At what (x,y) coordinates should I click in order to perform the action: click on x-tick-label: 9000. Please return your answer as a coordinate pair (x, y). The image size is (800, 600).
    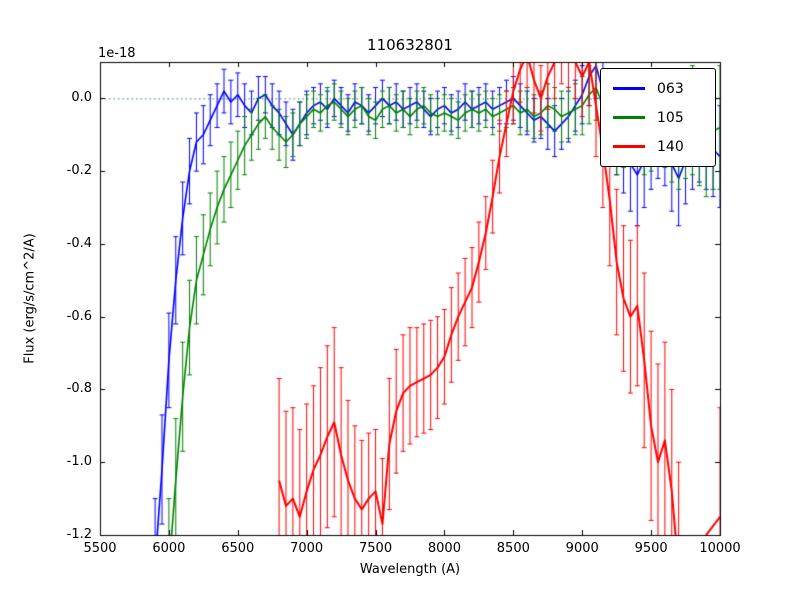
    Looking at the image, I should click on (582, 548).